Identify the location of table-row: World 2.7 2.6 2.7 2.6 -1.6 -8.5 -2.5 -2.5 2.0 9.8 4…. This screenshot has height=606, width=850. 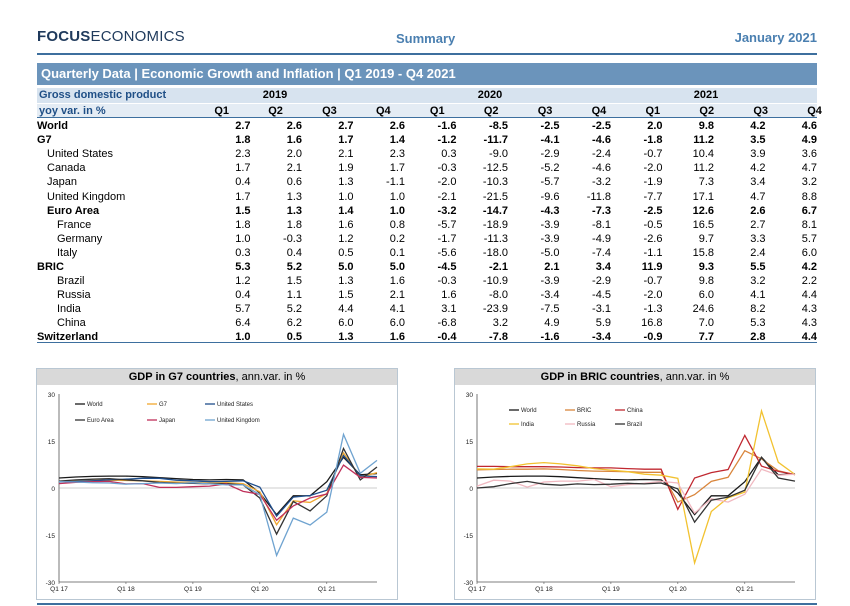
(427, 126).